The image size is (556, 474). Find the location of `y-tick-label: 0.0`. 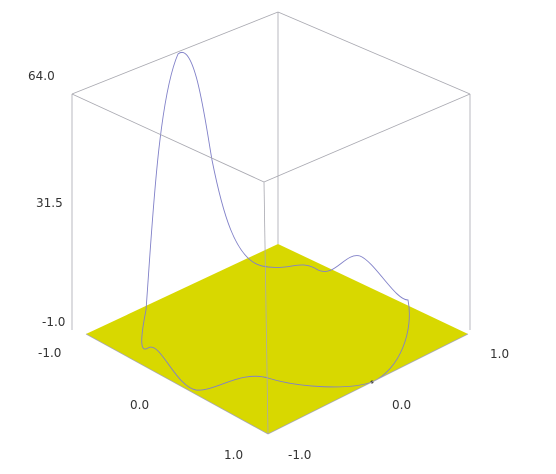

y-tick-label: 0.0 is located at coordinates (401, 405).